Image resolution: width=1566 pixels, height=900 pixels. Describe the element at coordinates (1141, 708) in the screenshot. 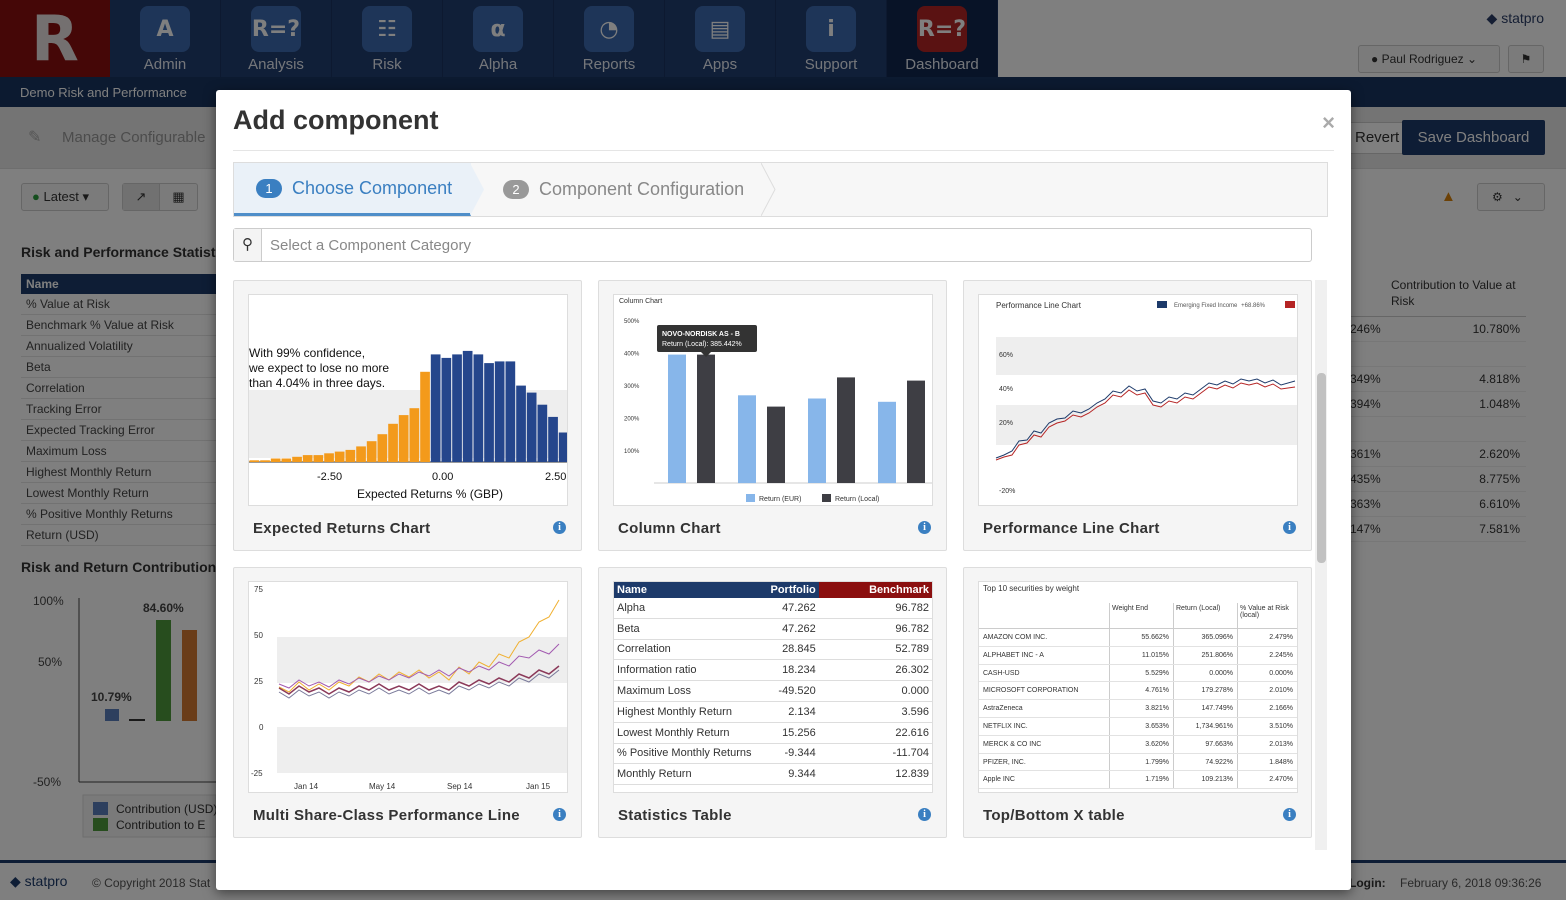

I see `topx-cell: 3.821%` at that location.